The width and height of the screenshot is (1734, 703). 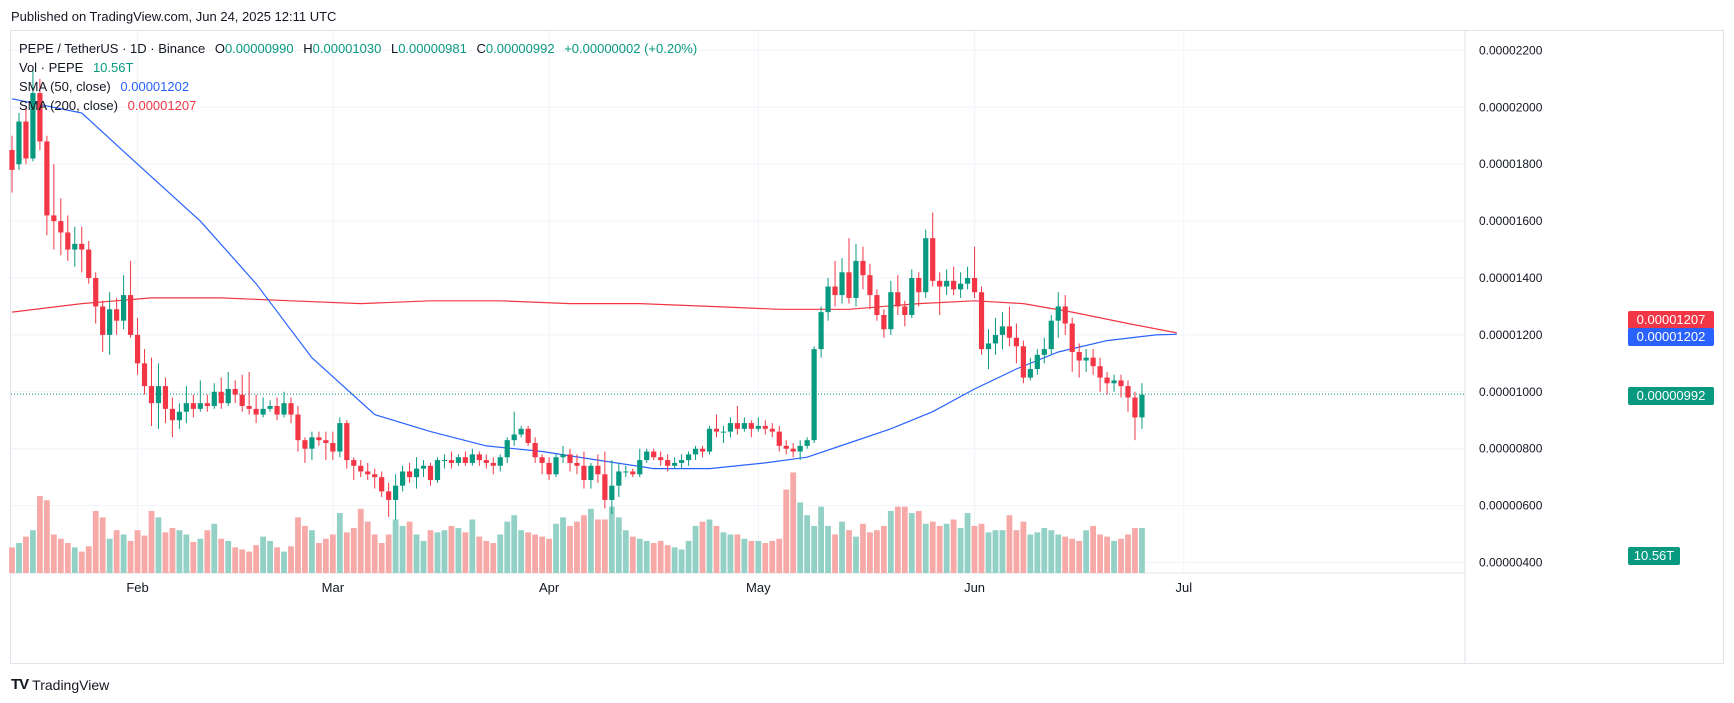 What do you see at coordinates (112, 48) in the screenshot?
I see `symbol-label: PEPE / TetherUS · 1D · Binance` at bounding box center [112, 48].